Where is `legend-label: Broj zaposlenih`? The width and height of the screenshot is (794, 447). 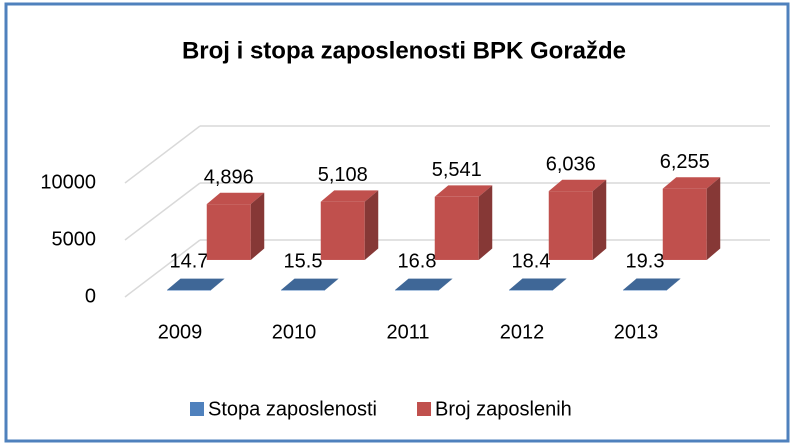 legend-label: Broj zaposlenih is located at coordinates (503, 409).